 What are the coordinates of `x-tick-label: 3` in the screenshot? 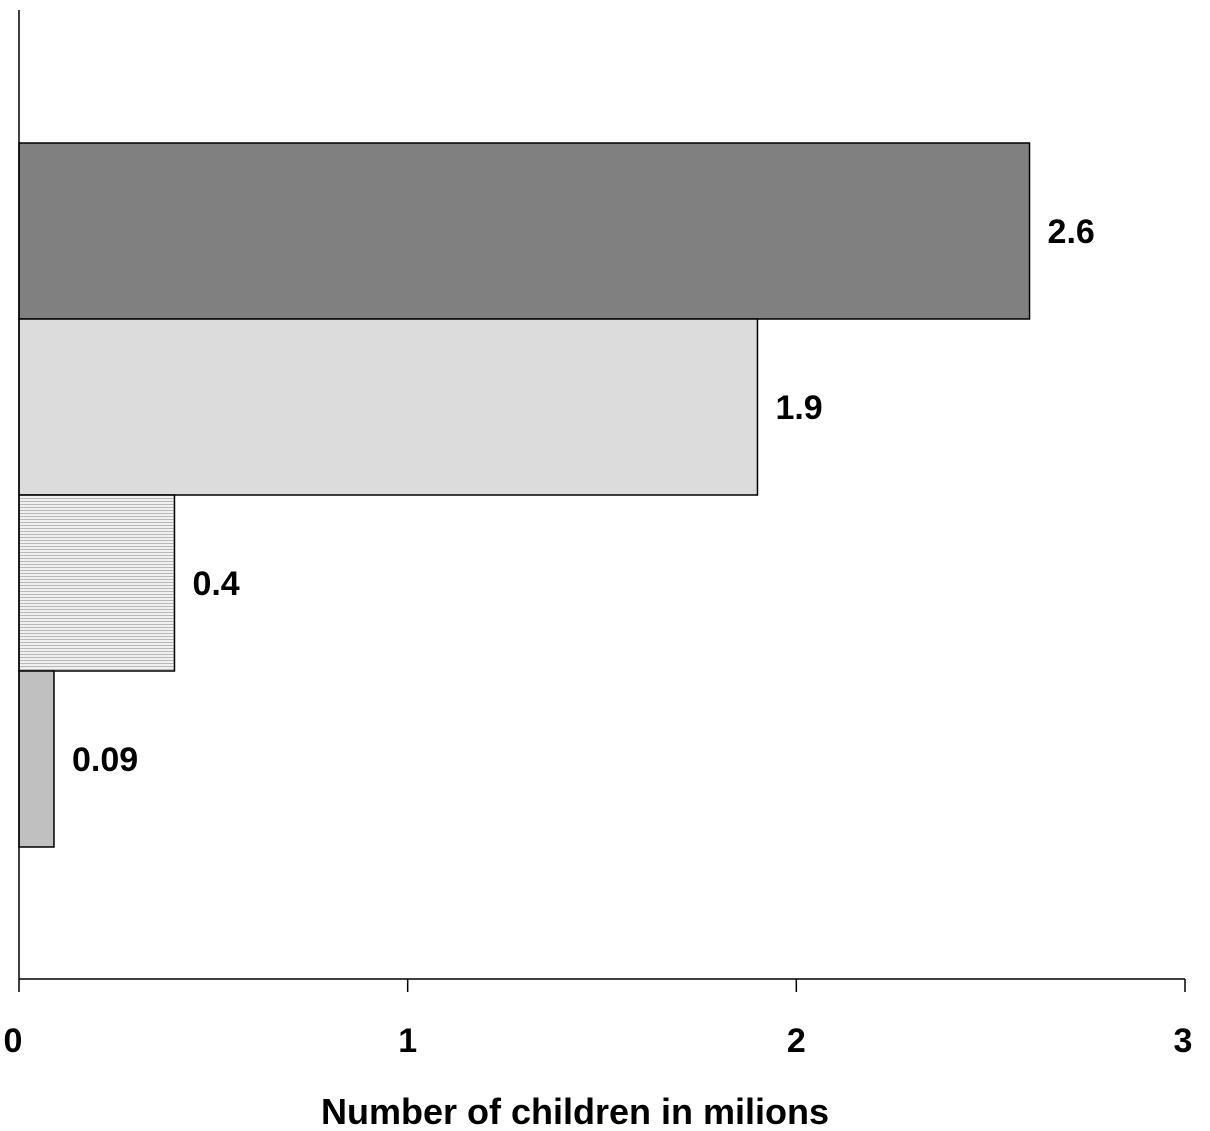 It's located at (1183, 1041).